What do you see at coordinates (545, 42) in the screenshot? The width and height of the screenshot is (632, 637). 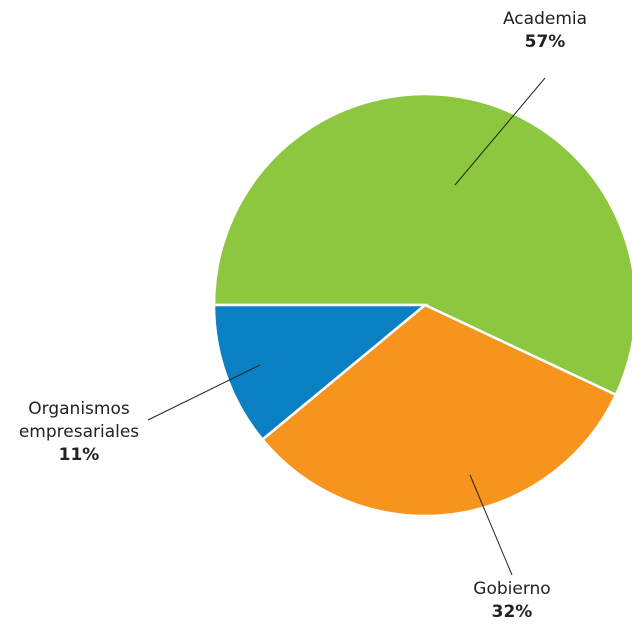 I see `value-label: 57%` at bounding box center [545, 42].